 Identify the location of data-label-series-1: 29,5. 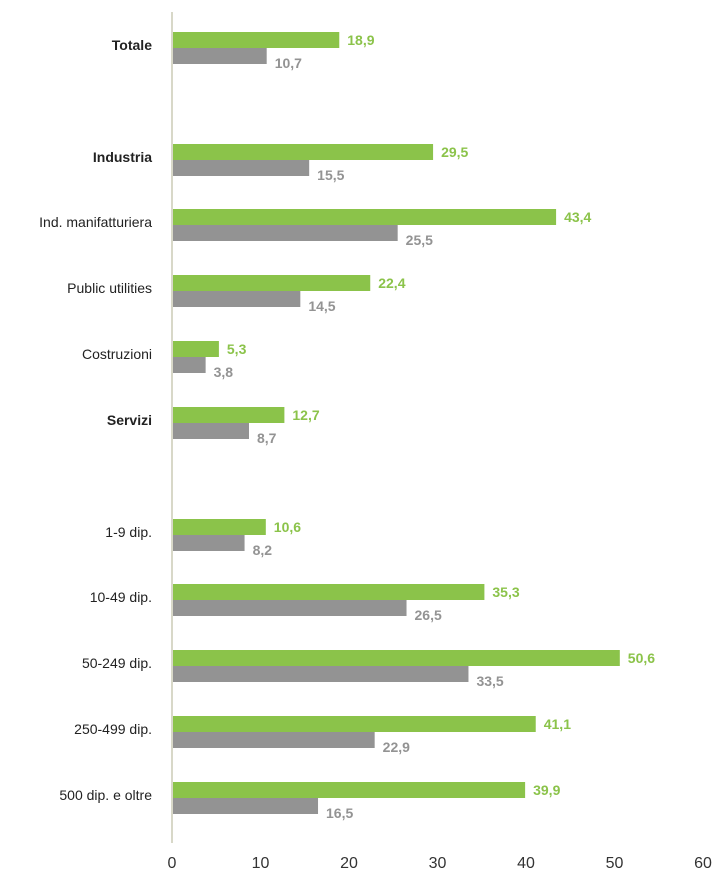
(454, 152).